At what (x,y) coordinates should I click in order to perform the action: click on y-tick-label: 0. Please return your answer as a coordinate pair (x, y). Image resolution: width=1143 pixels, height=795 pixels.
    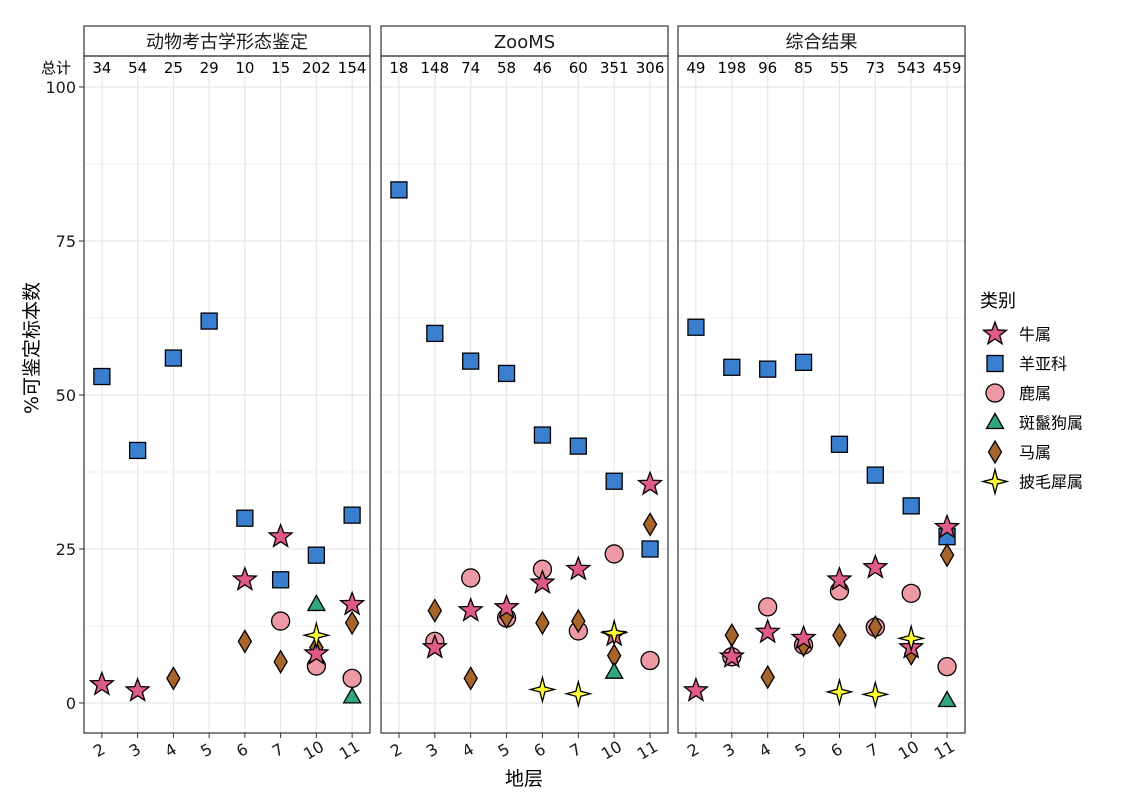
    Looking at the image, I should click on (71, 703).